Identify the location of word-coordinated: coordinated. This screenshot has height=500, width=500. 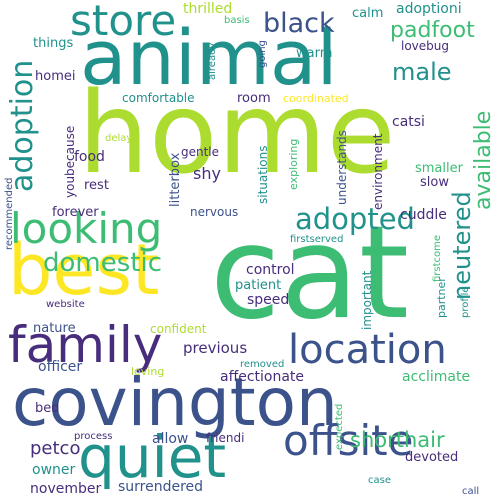
(316, 98).